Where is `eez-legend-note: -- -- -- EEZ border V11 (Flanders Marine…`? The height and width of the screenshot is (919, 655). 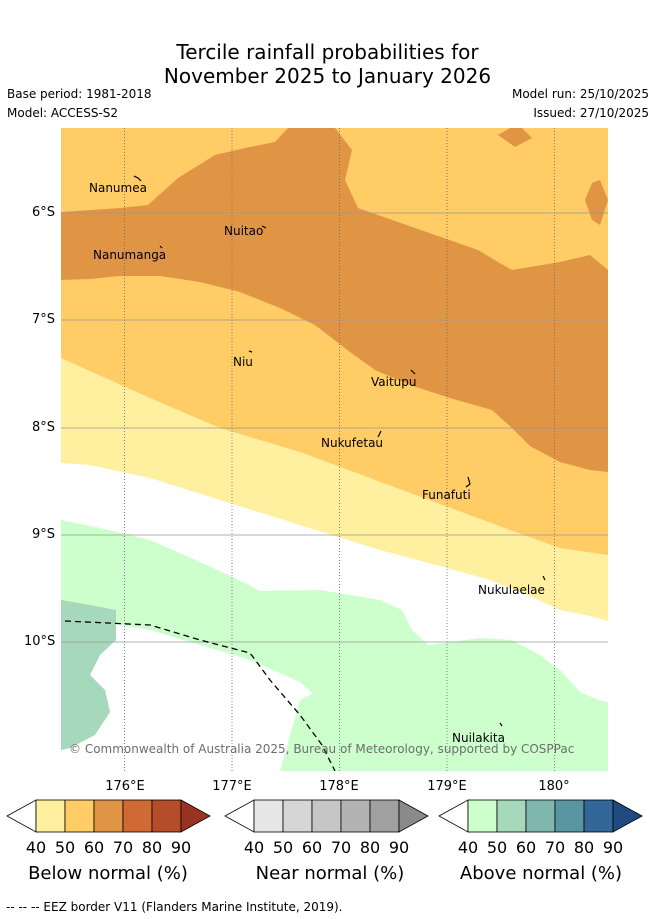 eez-legend-note: -- -- -- EEZ border V11 (Flanders Marine… is located at coordinates (174, 907).